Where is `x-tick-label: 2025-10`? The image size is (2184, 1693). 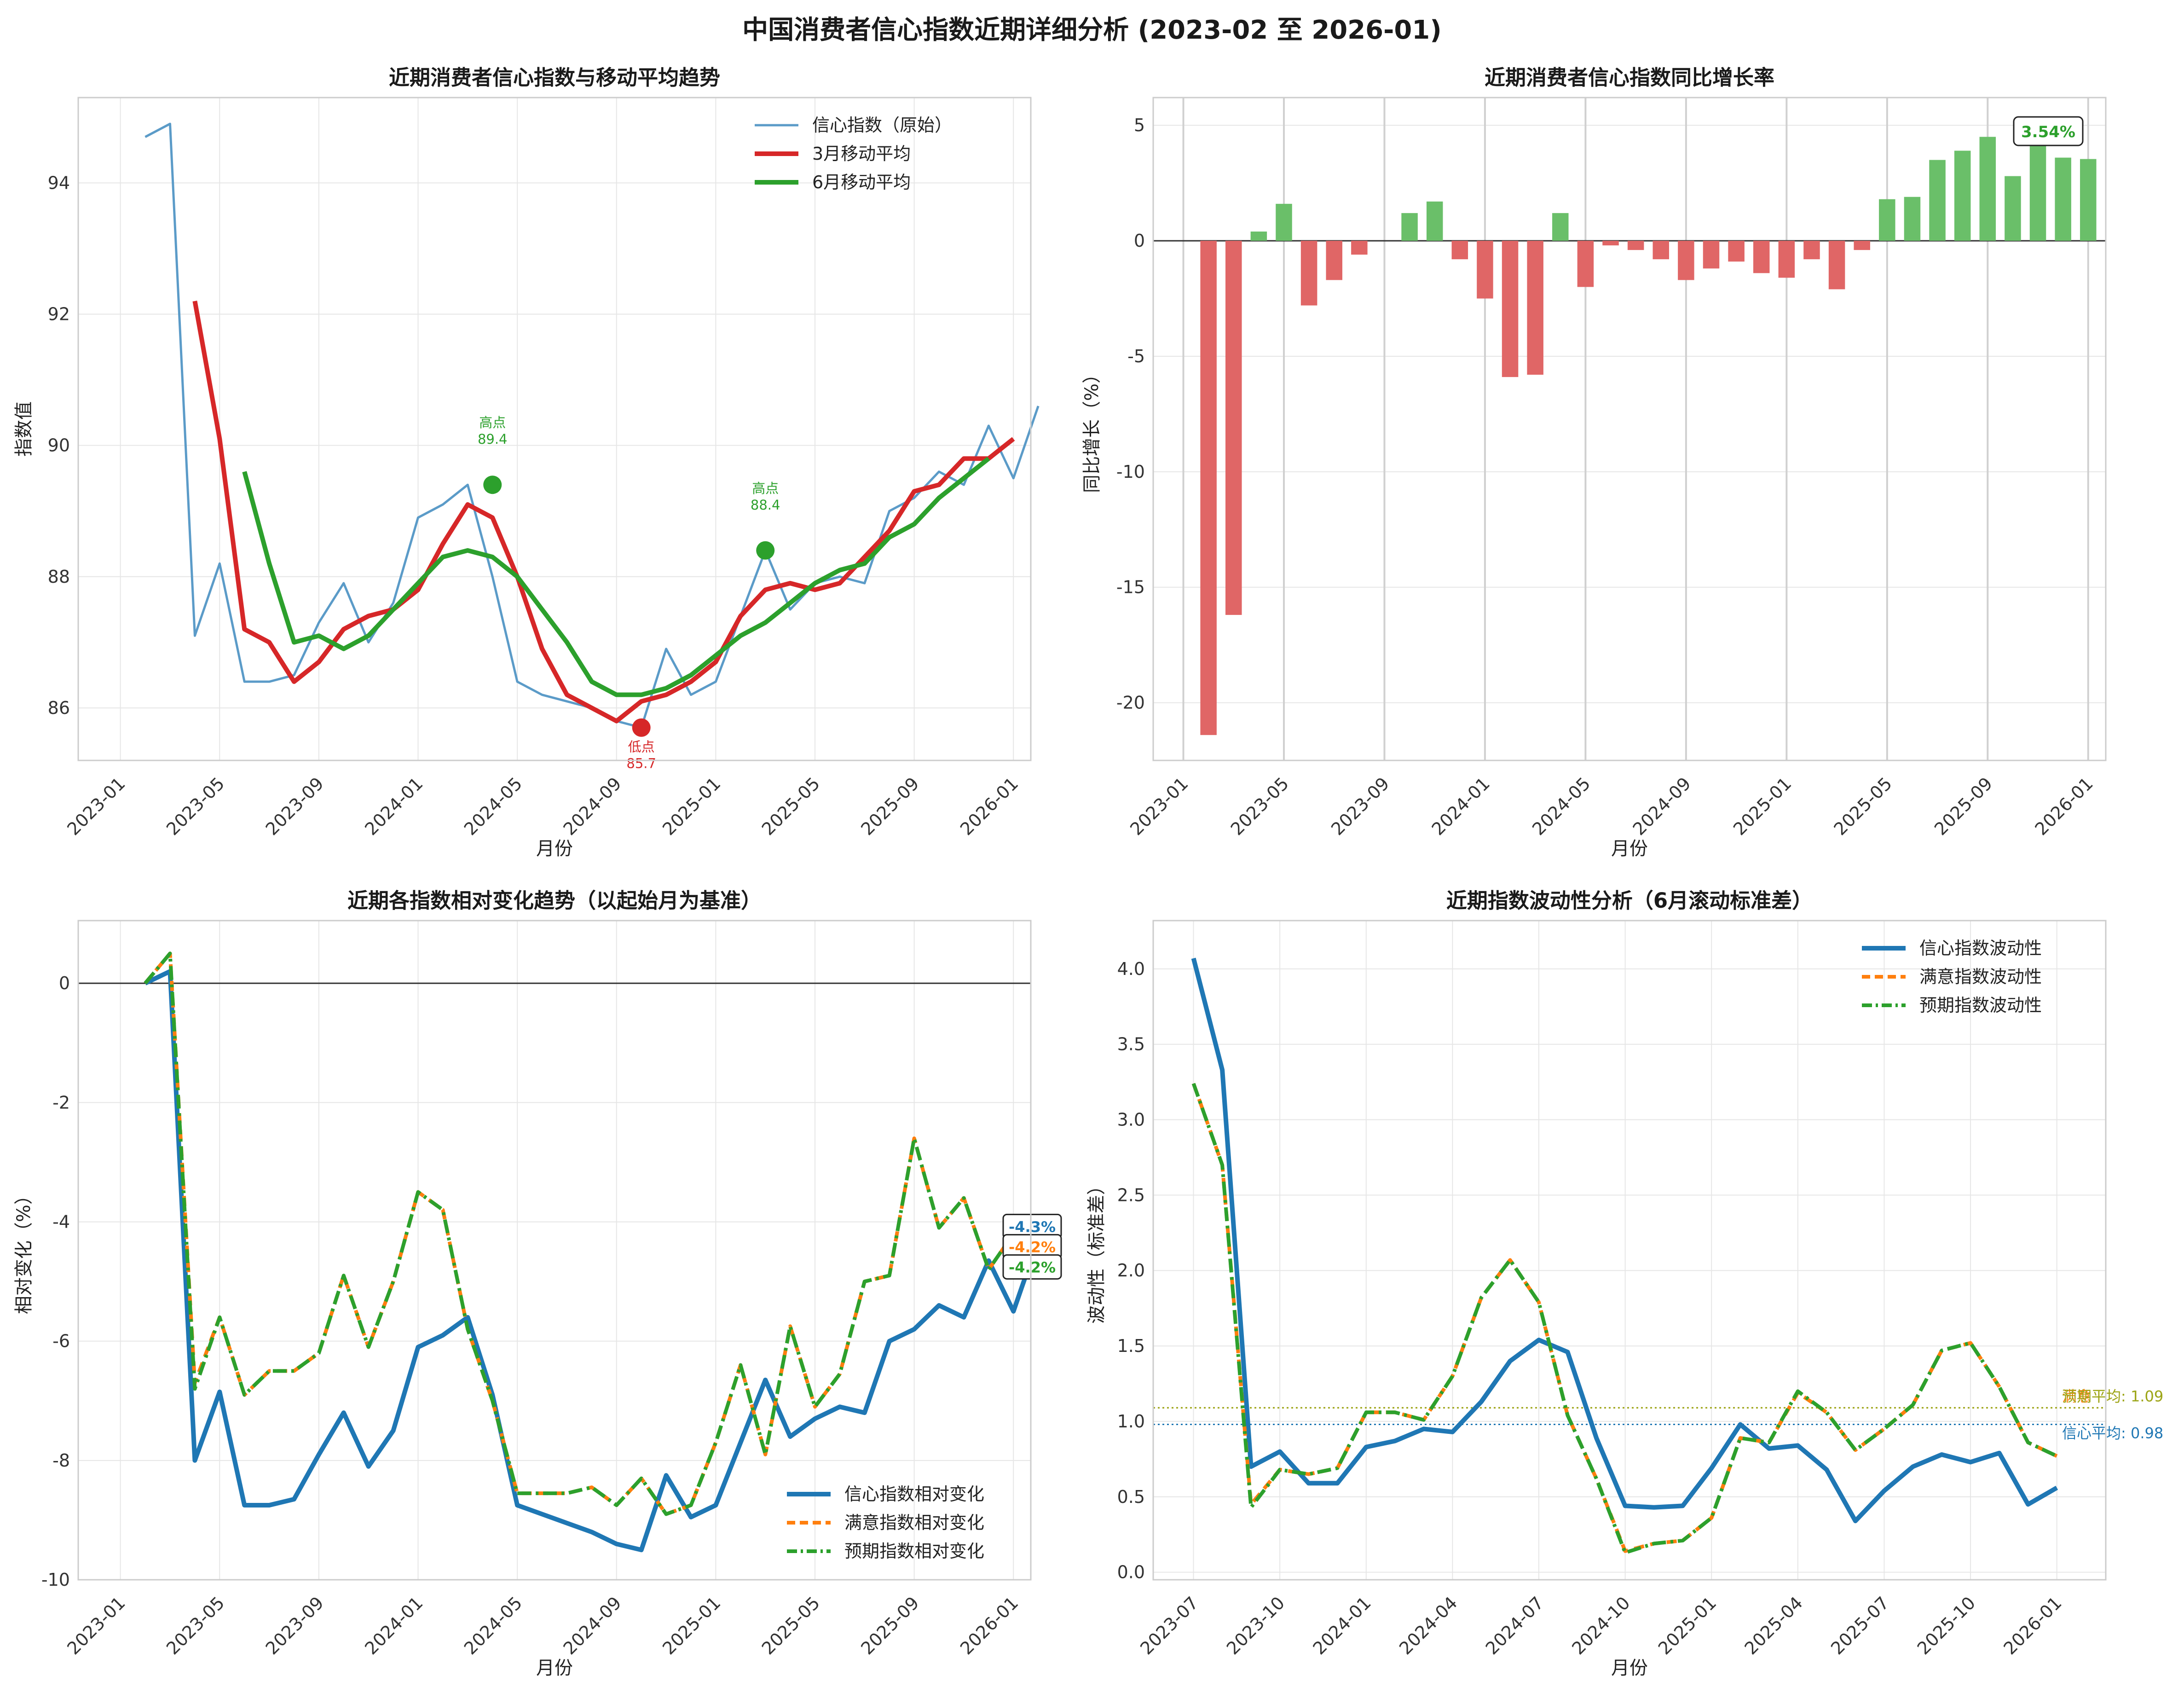
x-tick-label: 2025-10 is located at coordinates (1946, 1625).